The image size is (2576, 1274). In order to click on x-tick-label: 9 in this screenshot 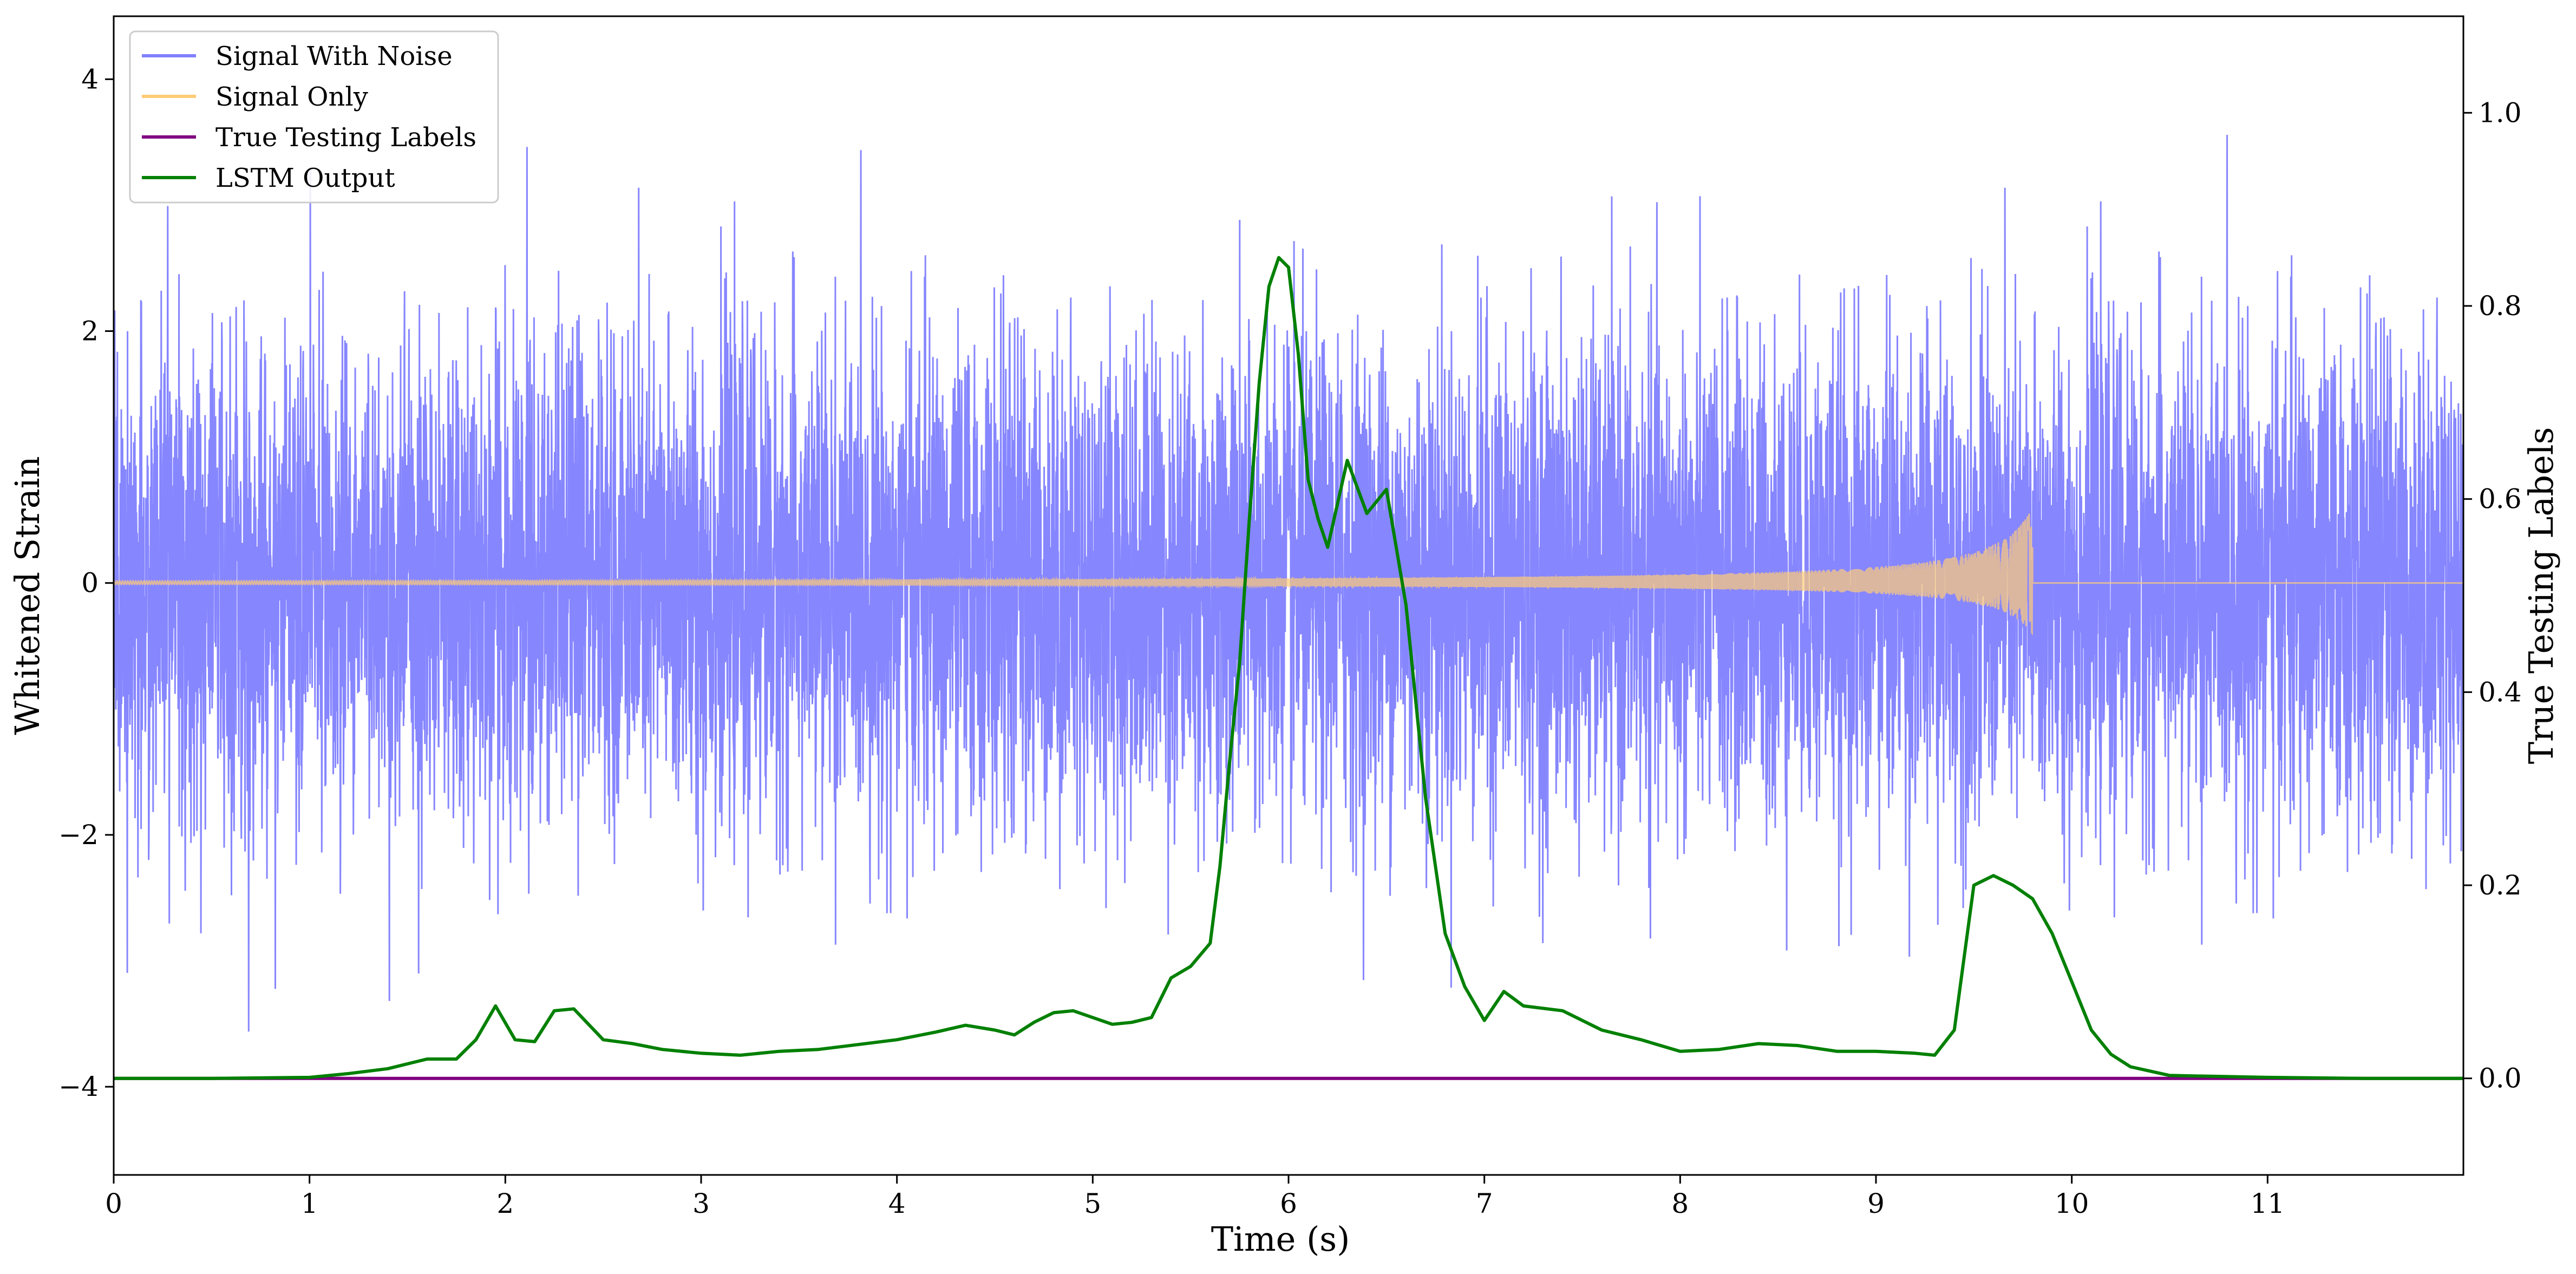, I will do `click(1876, 1203)`.